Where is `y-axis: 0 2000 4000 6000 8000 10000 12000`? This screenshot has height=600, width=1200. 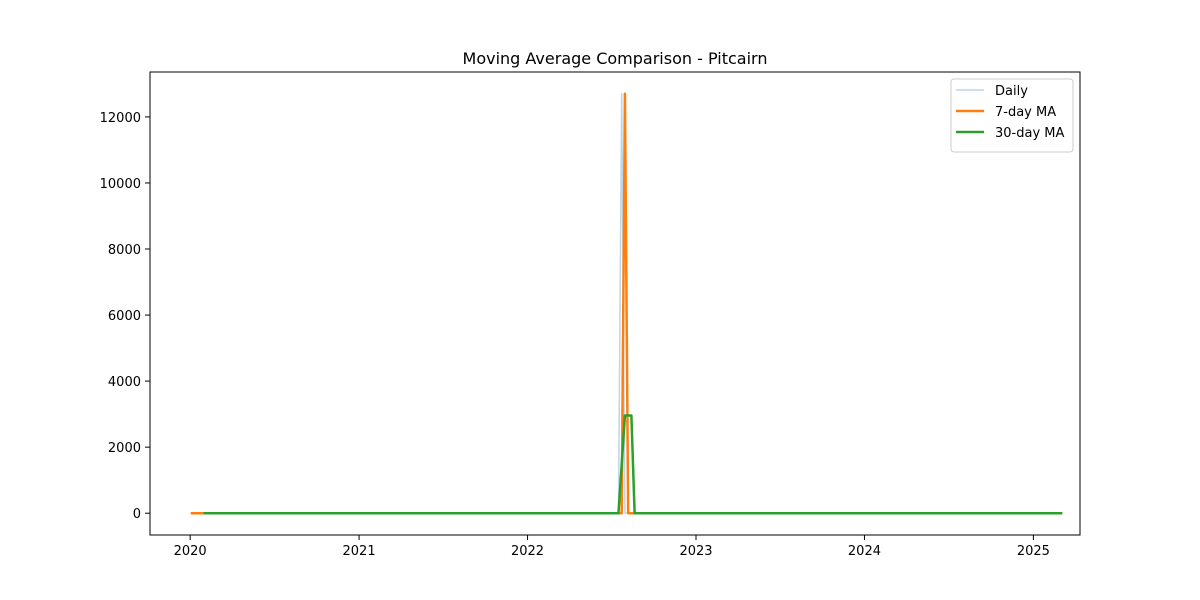 y-axis: 0 2000 4000 6000 8000 10000 12000 is located at coordinates (125, 316).